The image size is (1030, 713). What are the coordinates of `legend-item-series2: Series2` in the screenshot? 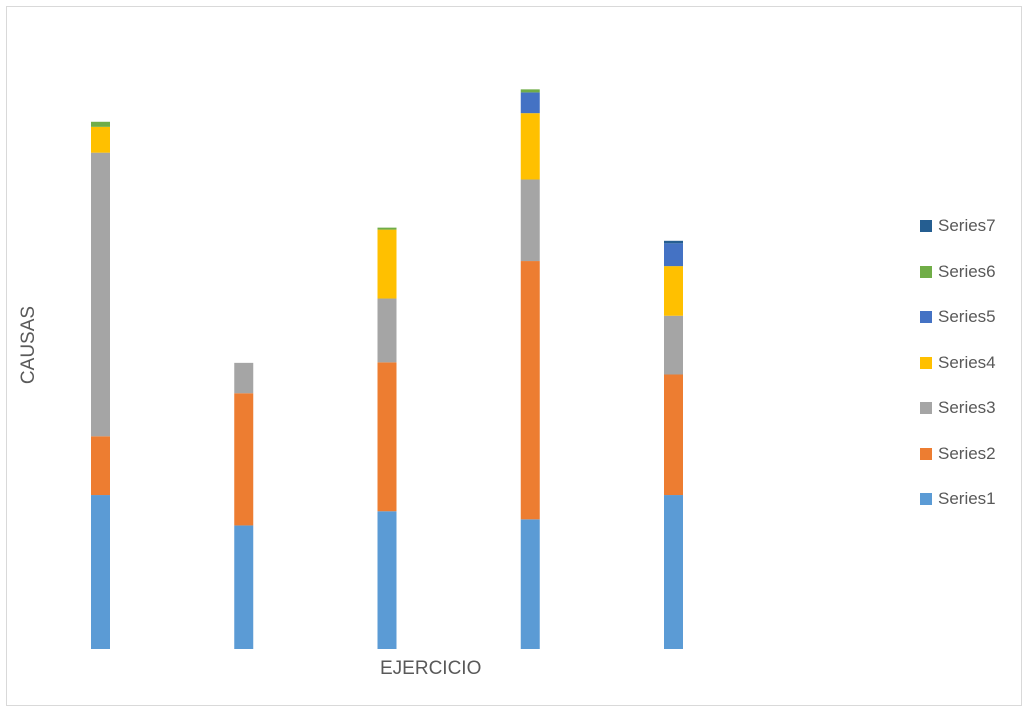 It's located at (958, 454).